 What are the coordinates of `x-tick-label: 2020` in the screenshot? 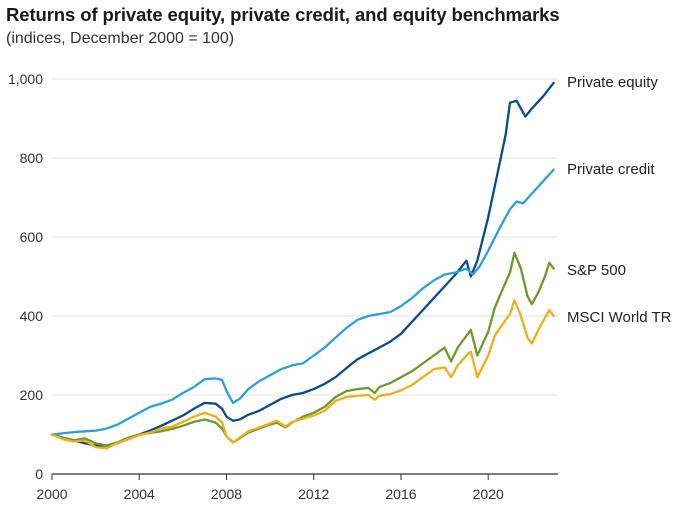 It's located at (488, 494).